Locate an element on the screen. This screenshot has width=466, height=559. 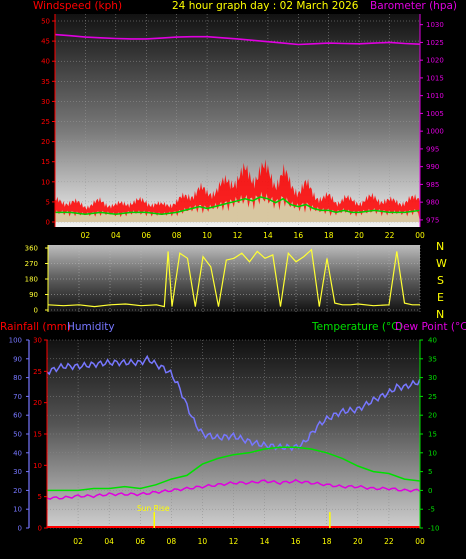
humidity-y-tick: 10 is located at coordinates (17, 510).